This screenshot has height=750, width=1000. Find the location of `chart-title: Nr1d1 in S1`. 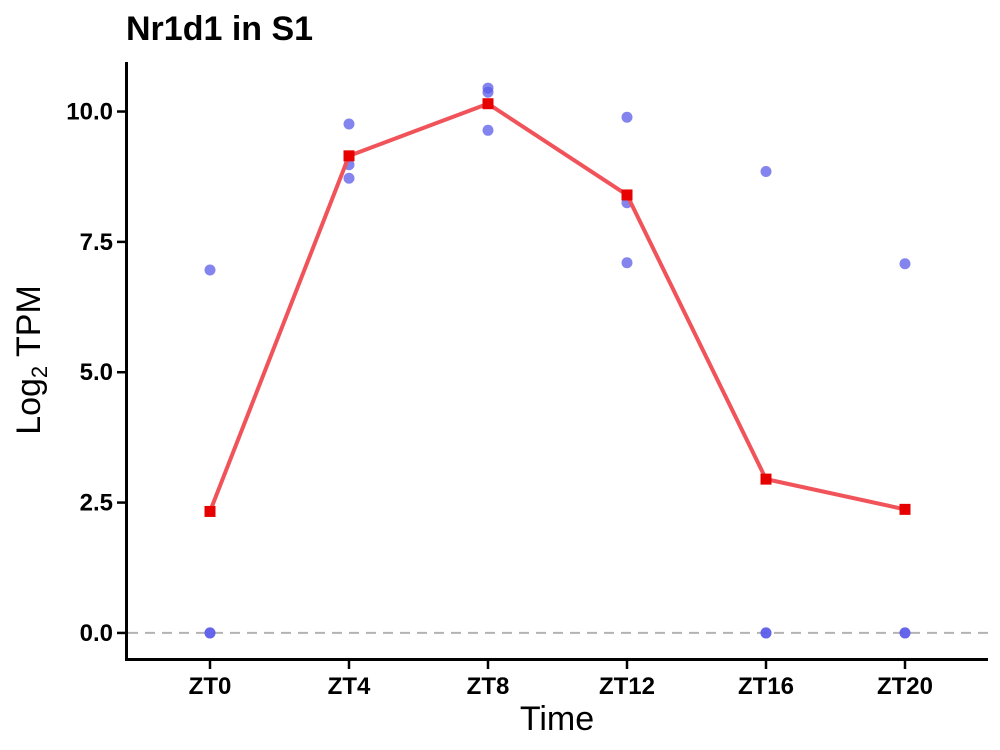

chart-title: Nr1d1 in S1 is located at coordinates (219, 29).